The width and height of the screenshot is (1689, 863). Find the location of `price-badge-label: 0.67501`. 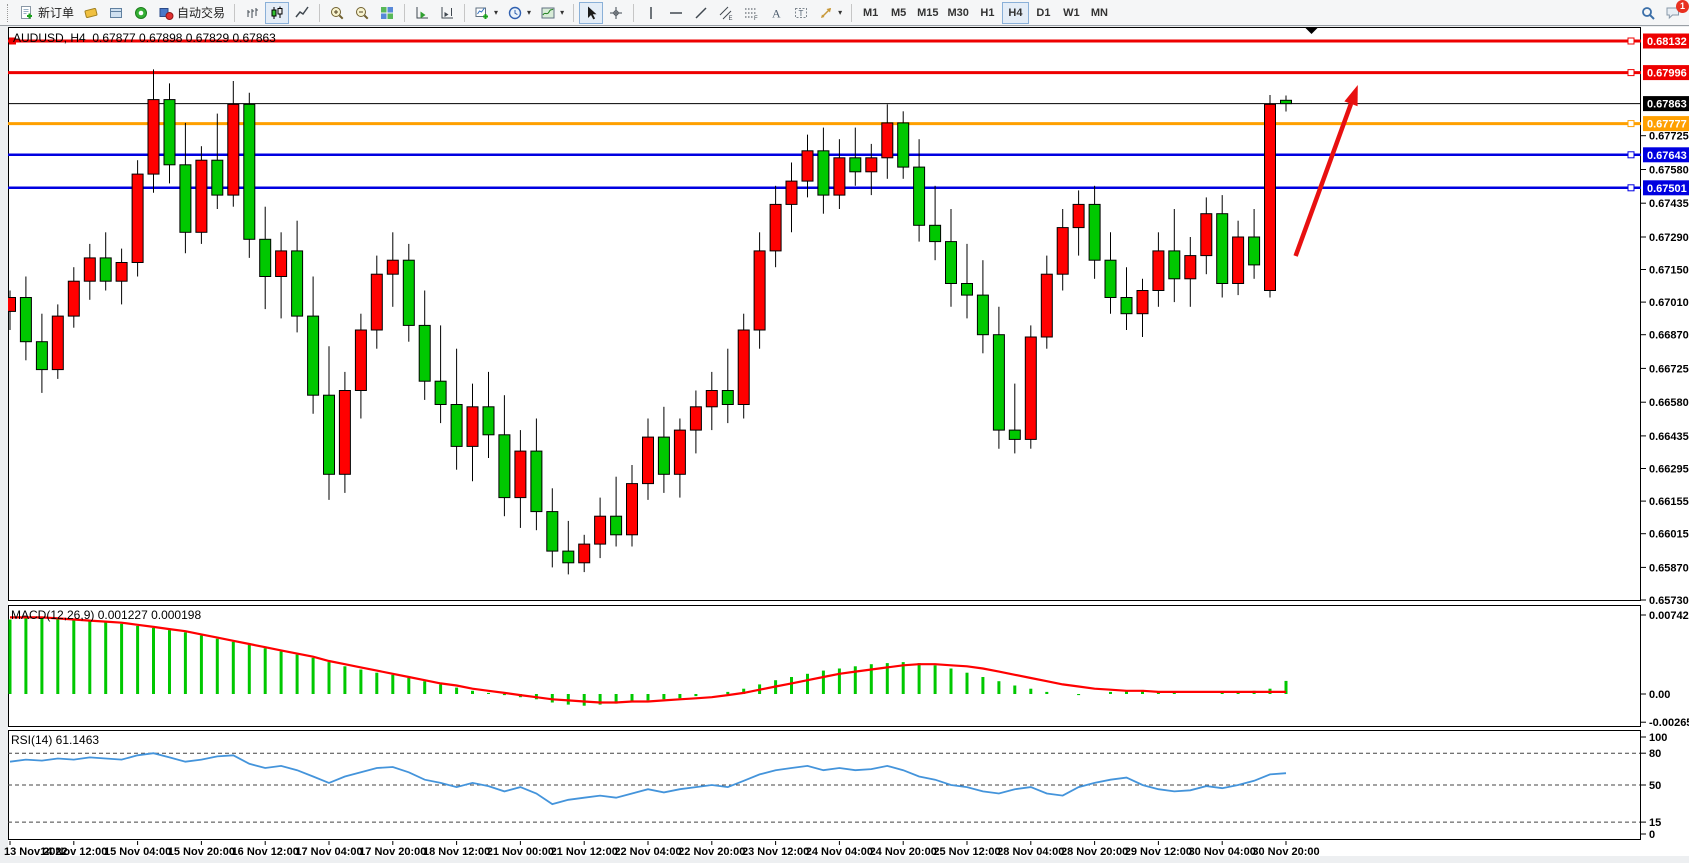

price-badge-label: 0.67501 is located at coordinates (1667, 189).